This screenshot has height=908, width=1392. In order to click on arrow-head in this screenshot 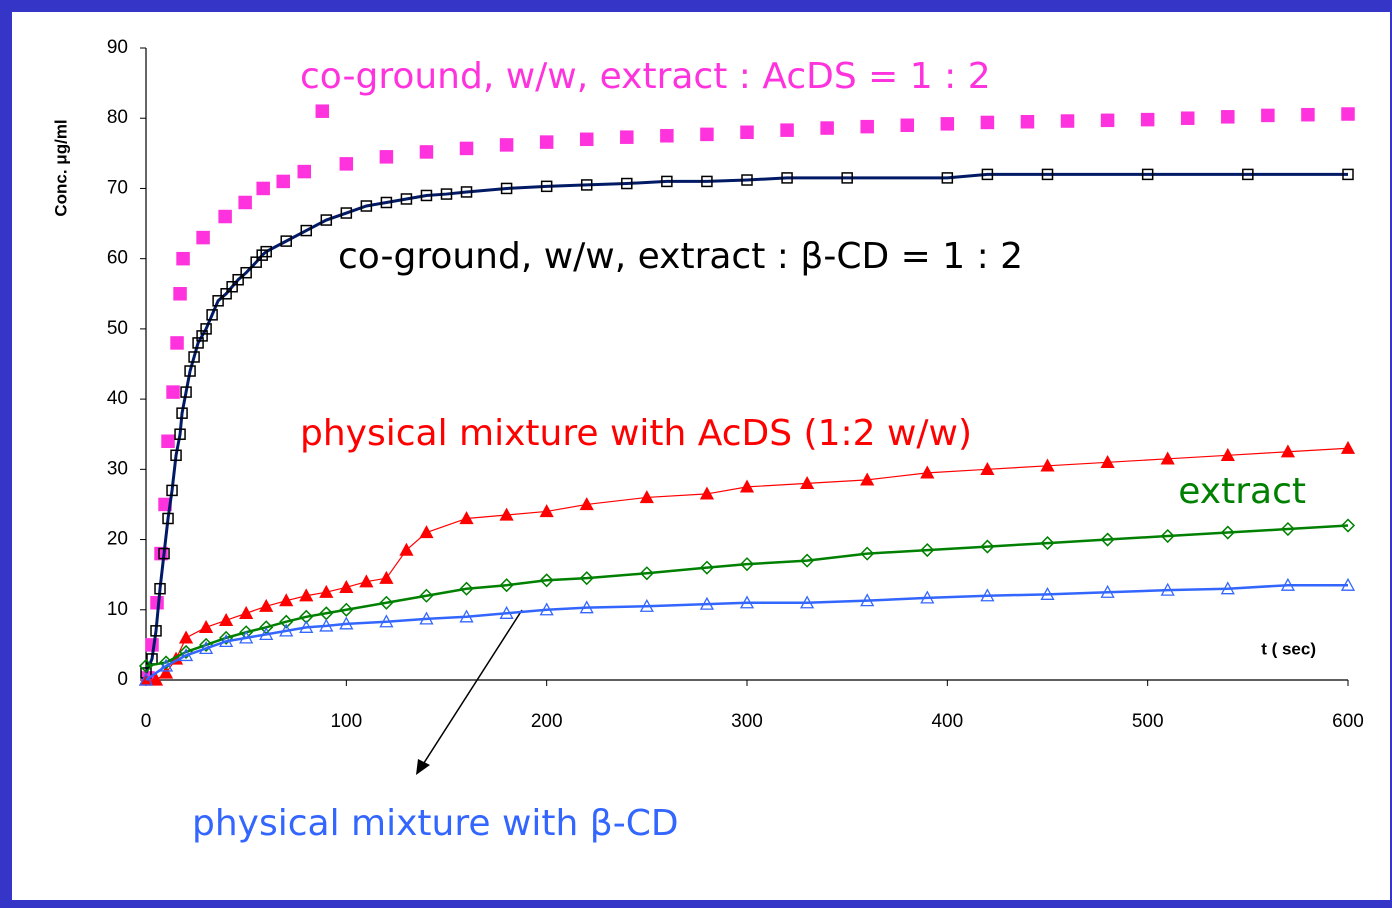, I will do `click(423, 767)`.